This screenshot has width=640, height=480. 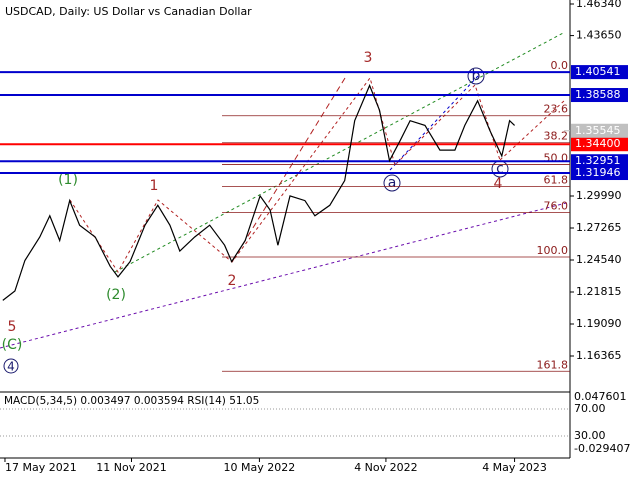 What do you see at coordinates (599, 35) in the screenshot?
I see `y-tick-label: 1.43650` at bounding box center [599, 35].